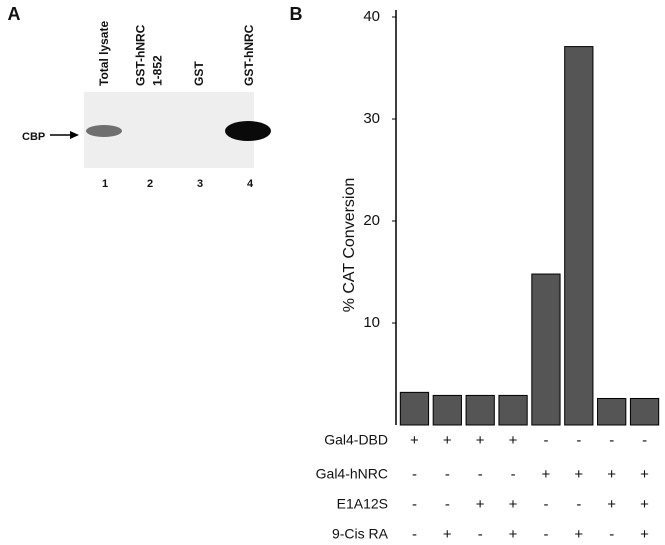  I want to click on arrow-head, so click(74, 135).